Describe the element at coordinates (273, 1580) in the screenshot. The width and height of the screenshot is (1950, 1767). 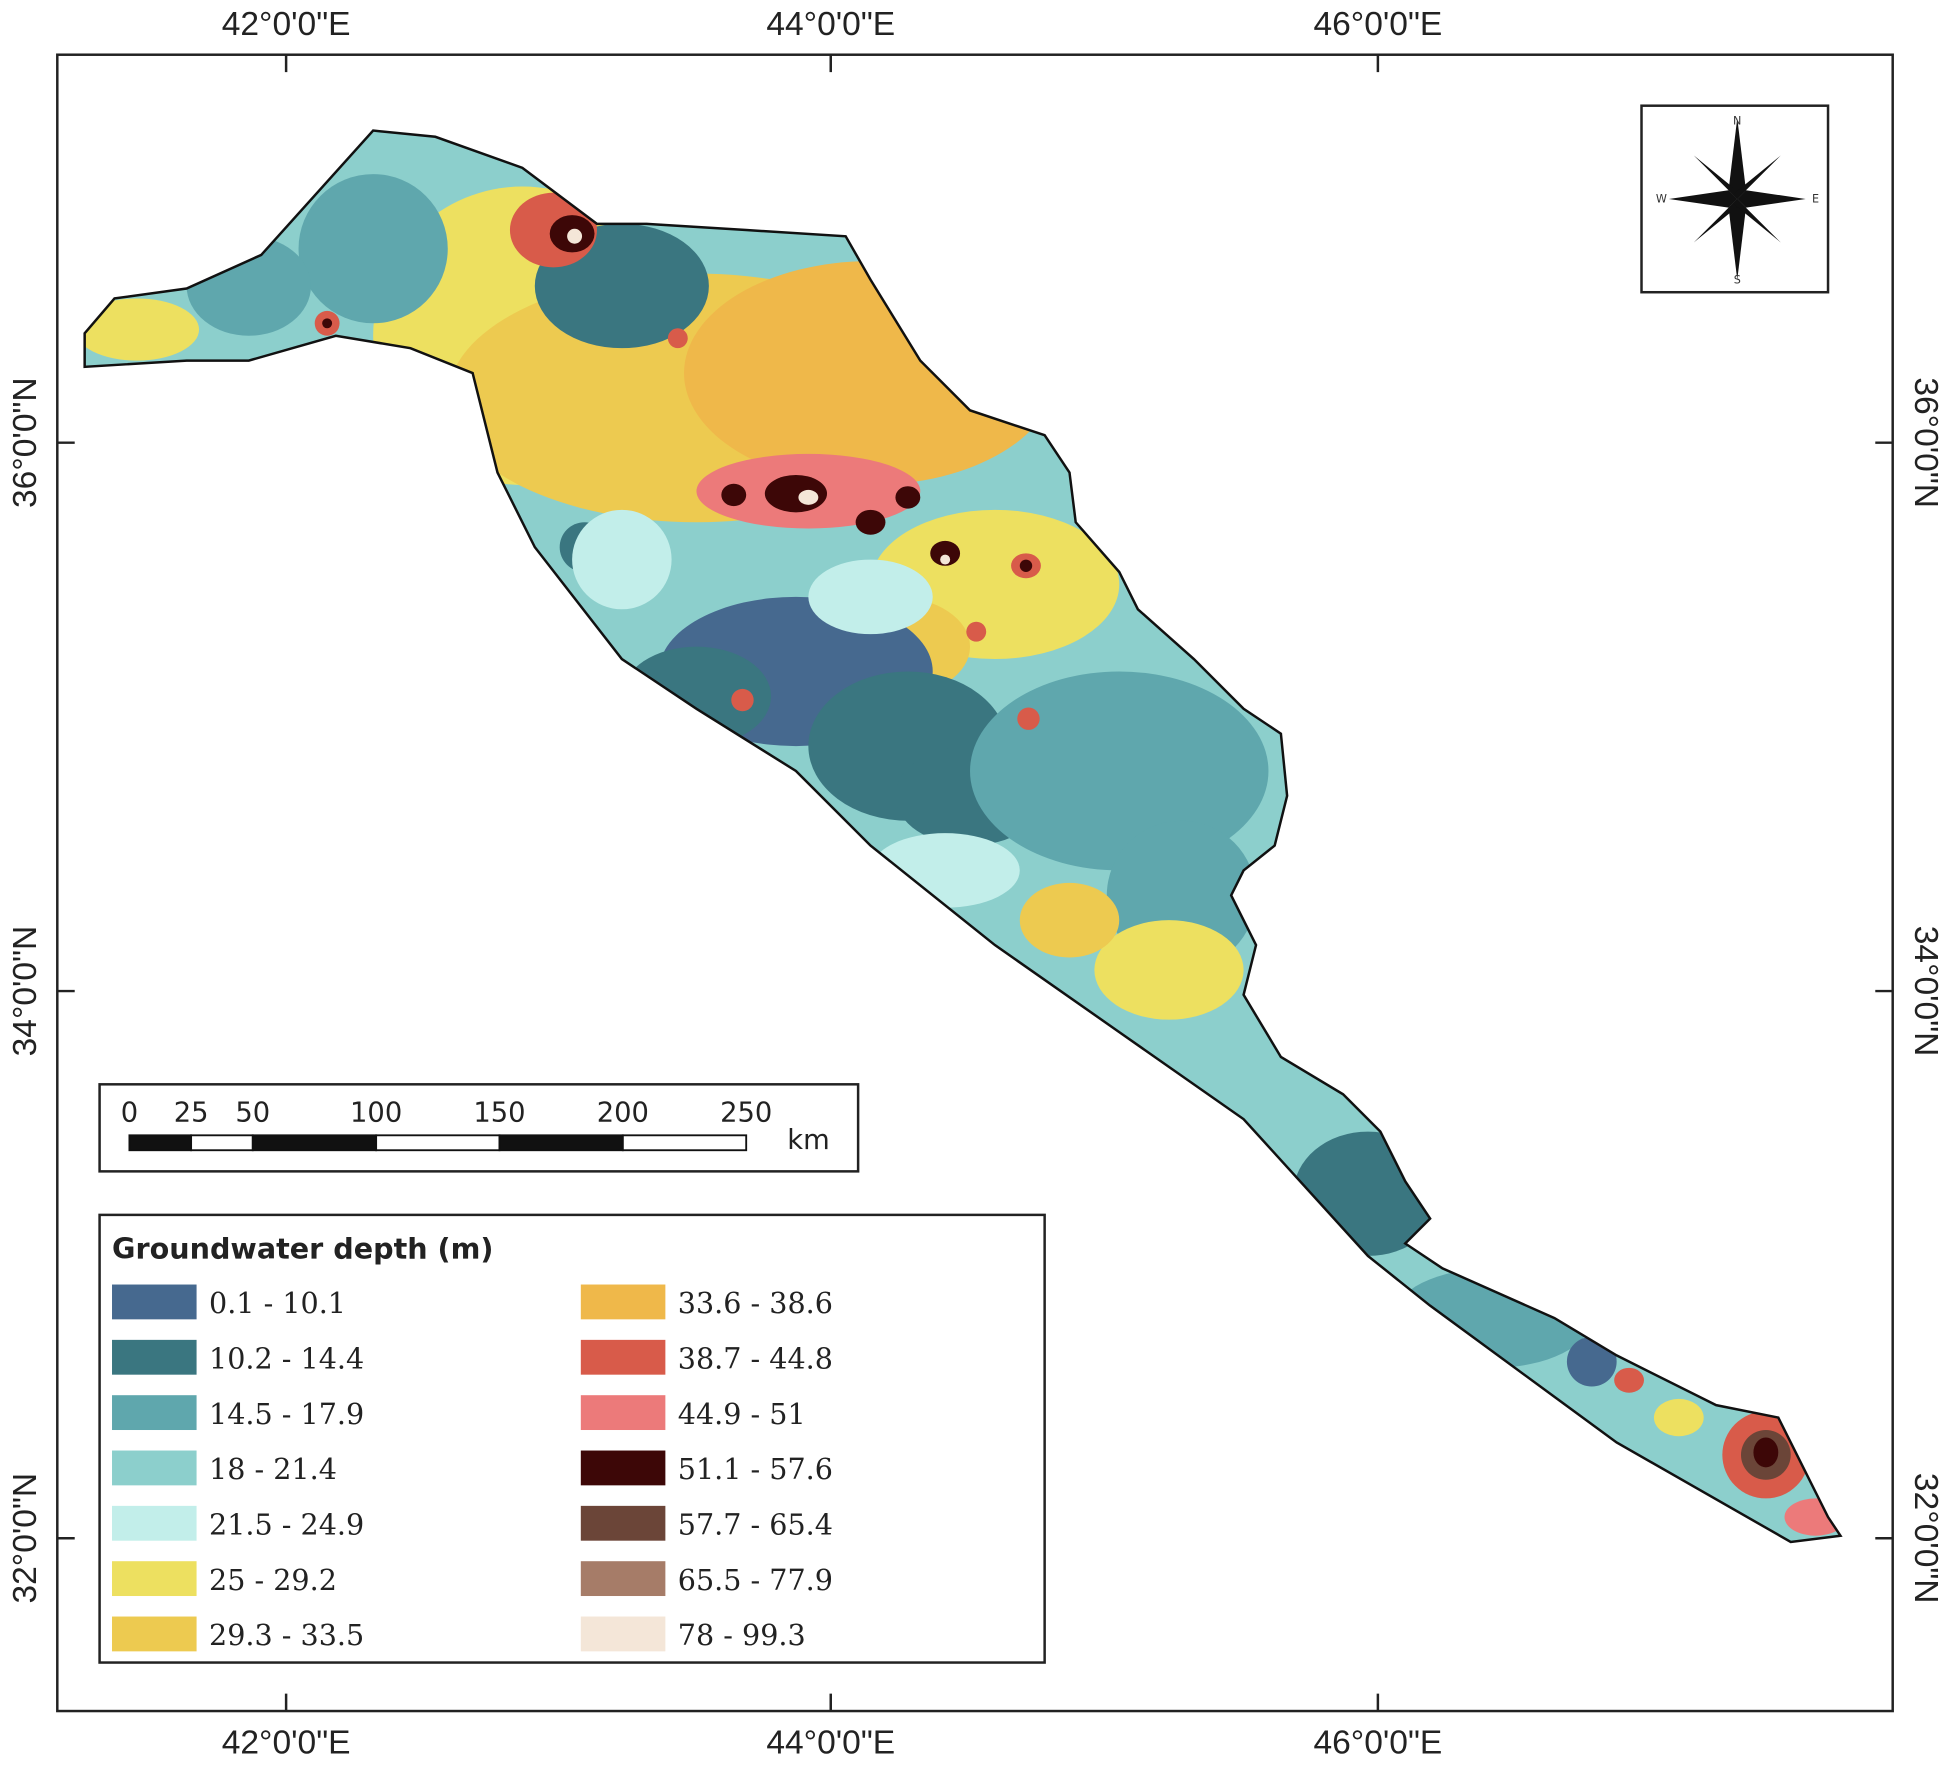
I see `legend-label: 25 - 29.2` at that location.